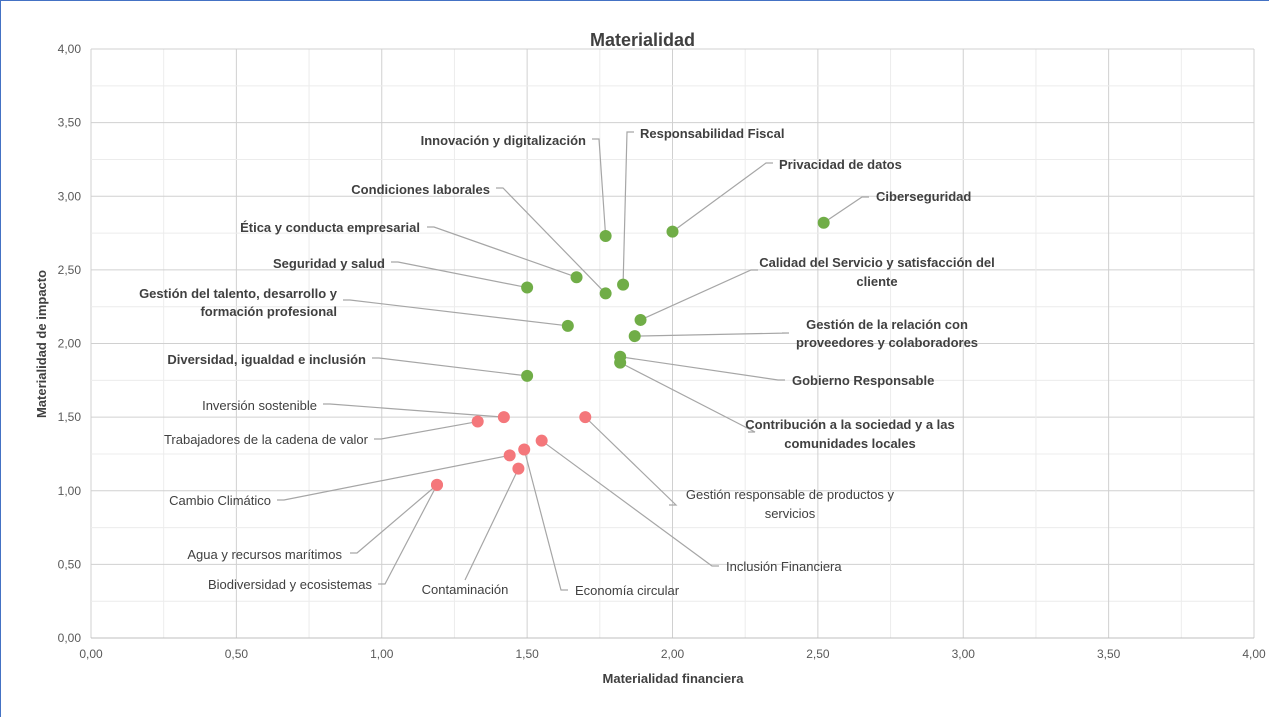  I want to click on data-label: Privacidad de datos, so click(840, 164).